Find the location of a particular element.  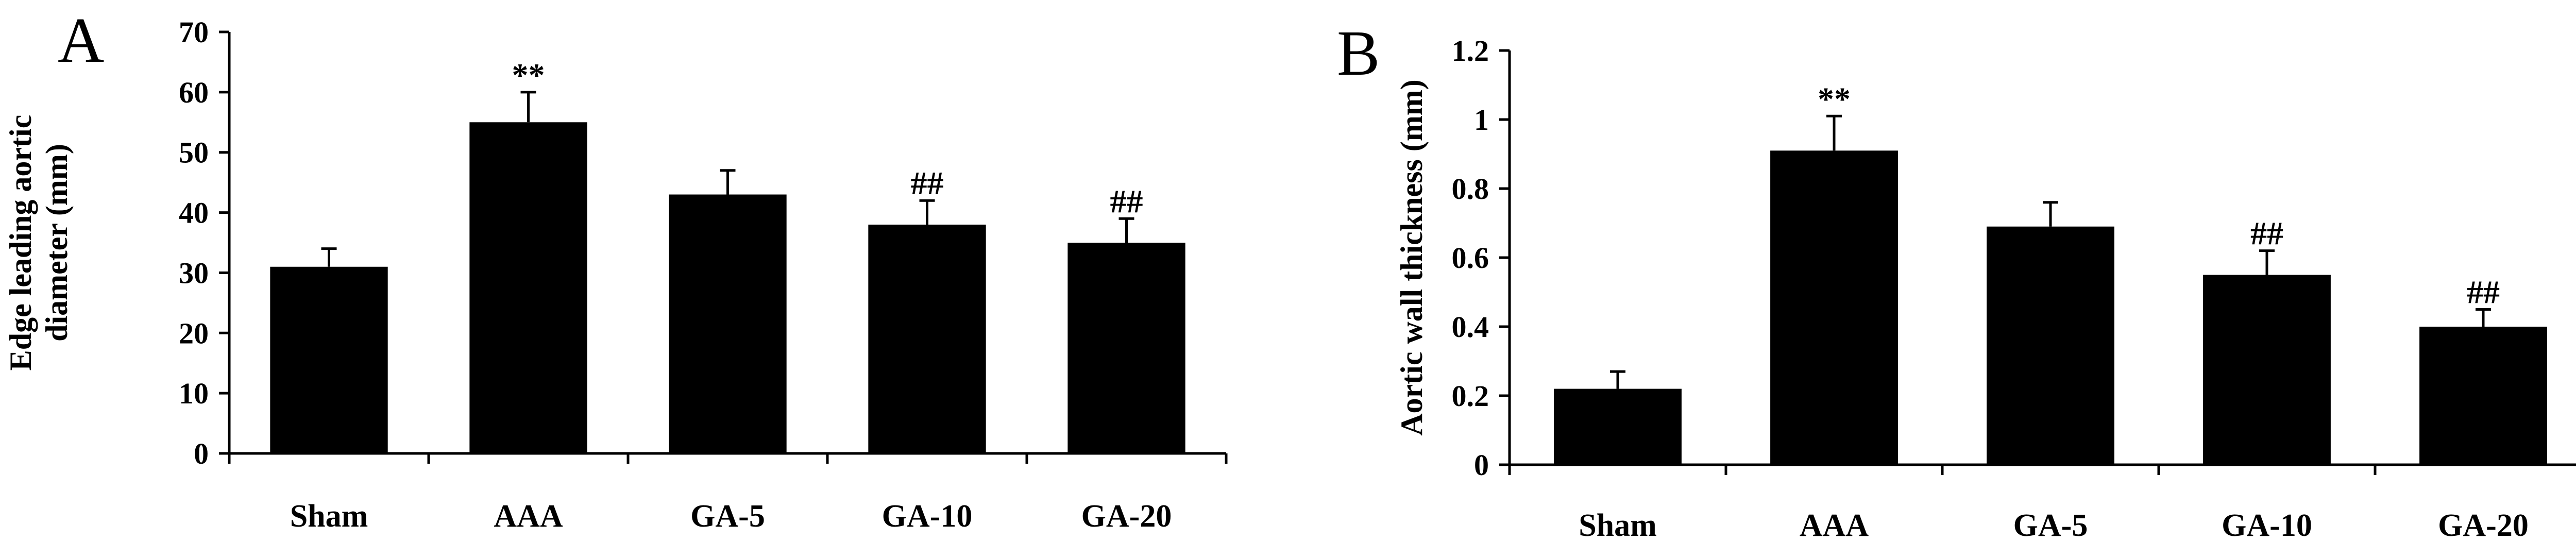

y-axis-label: Edge leading aortic is located at coordinates (21, 243).